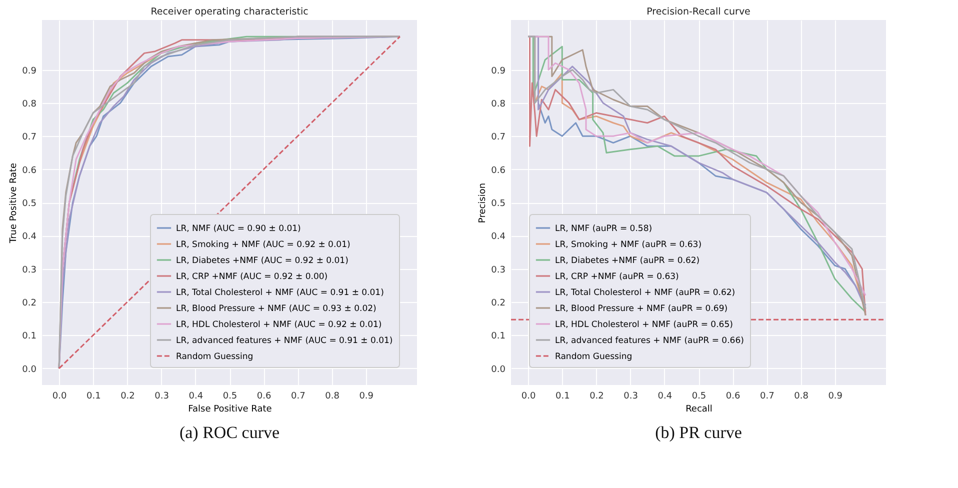 Image resolution: width=958 pixels, height=488 pixels. I want to click on legend-label: LR, CRP +NMF (AUC = 0.92 ± 0.00), so click(252, 277).